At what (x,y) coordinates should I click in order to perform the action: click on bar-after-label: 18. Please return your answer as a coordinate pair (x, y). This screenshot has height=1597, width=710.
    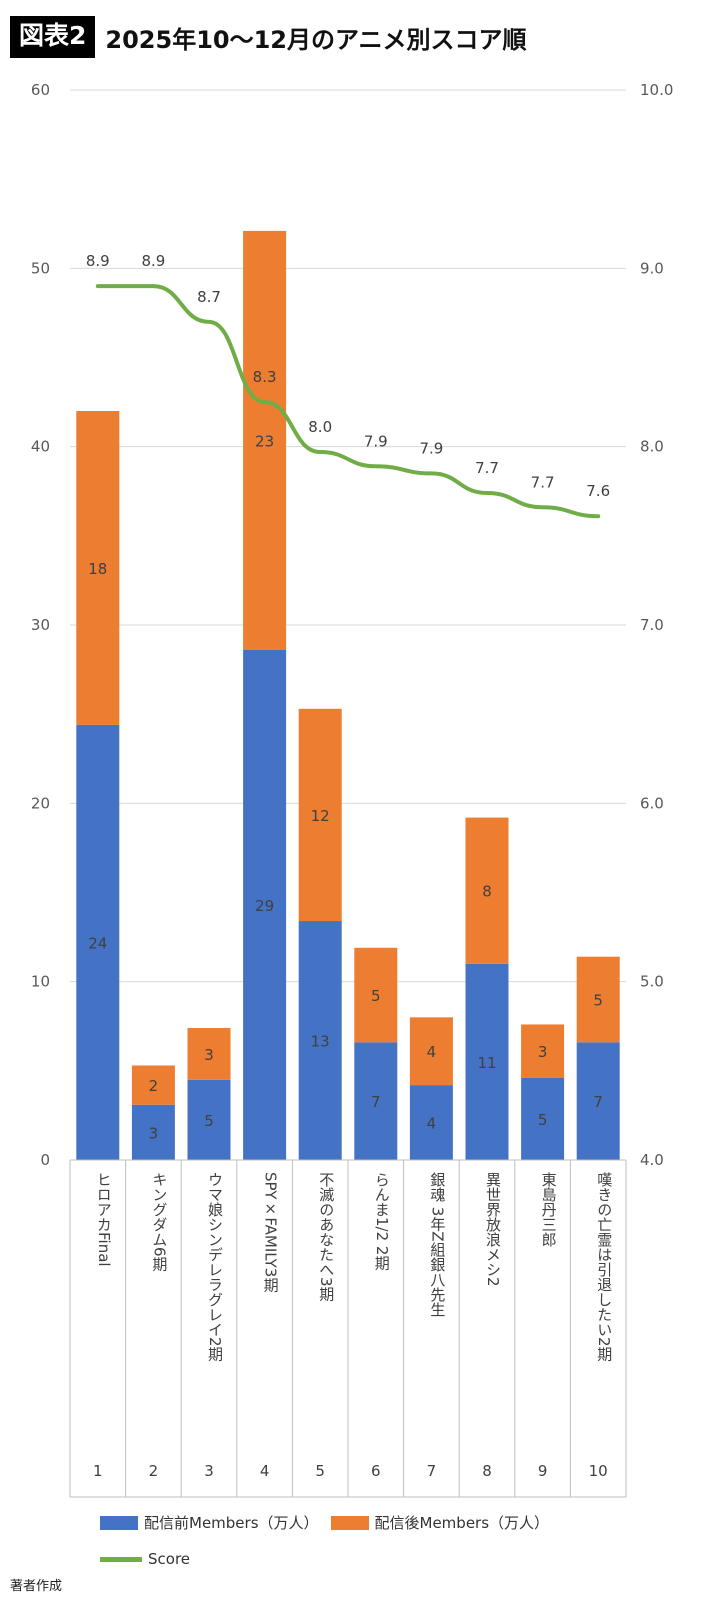
    Looking at the image, I should click on (97, 569).